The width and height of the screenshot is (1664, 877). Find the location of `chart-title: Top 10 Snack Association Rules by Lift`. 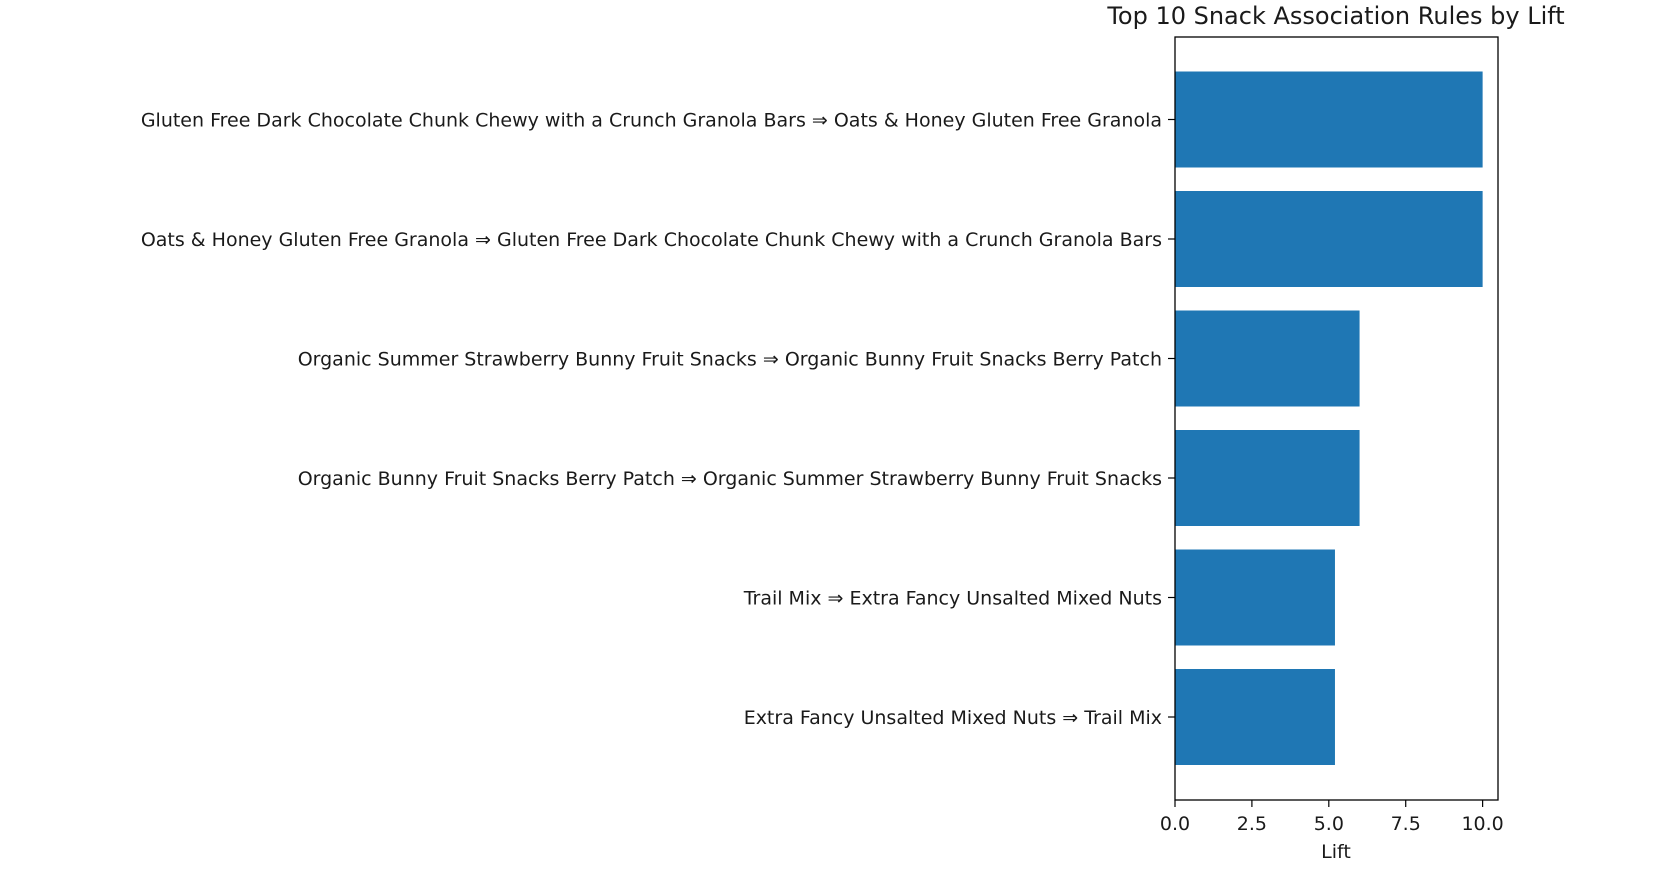

chart-title: Top 10 Snack Association Rules by Lift is located at coordinates (1335, 16).